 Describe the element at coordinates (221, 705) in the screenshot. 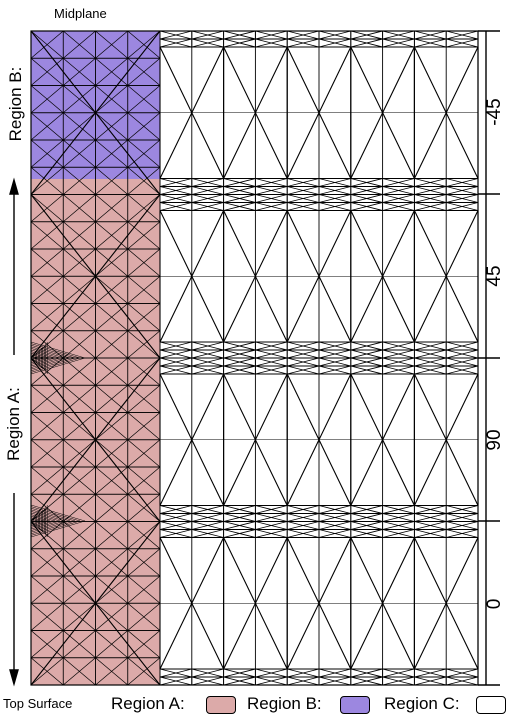

I see `legend-swatch-region-a` at that location.